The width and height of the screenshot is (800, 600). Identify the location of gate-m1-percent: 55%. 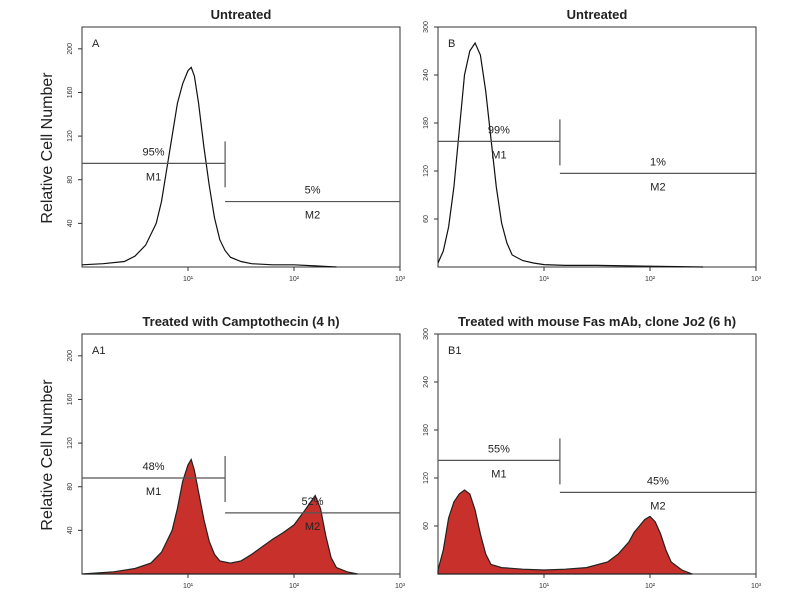
(499, 449).